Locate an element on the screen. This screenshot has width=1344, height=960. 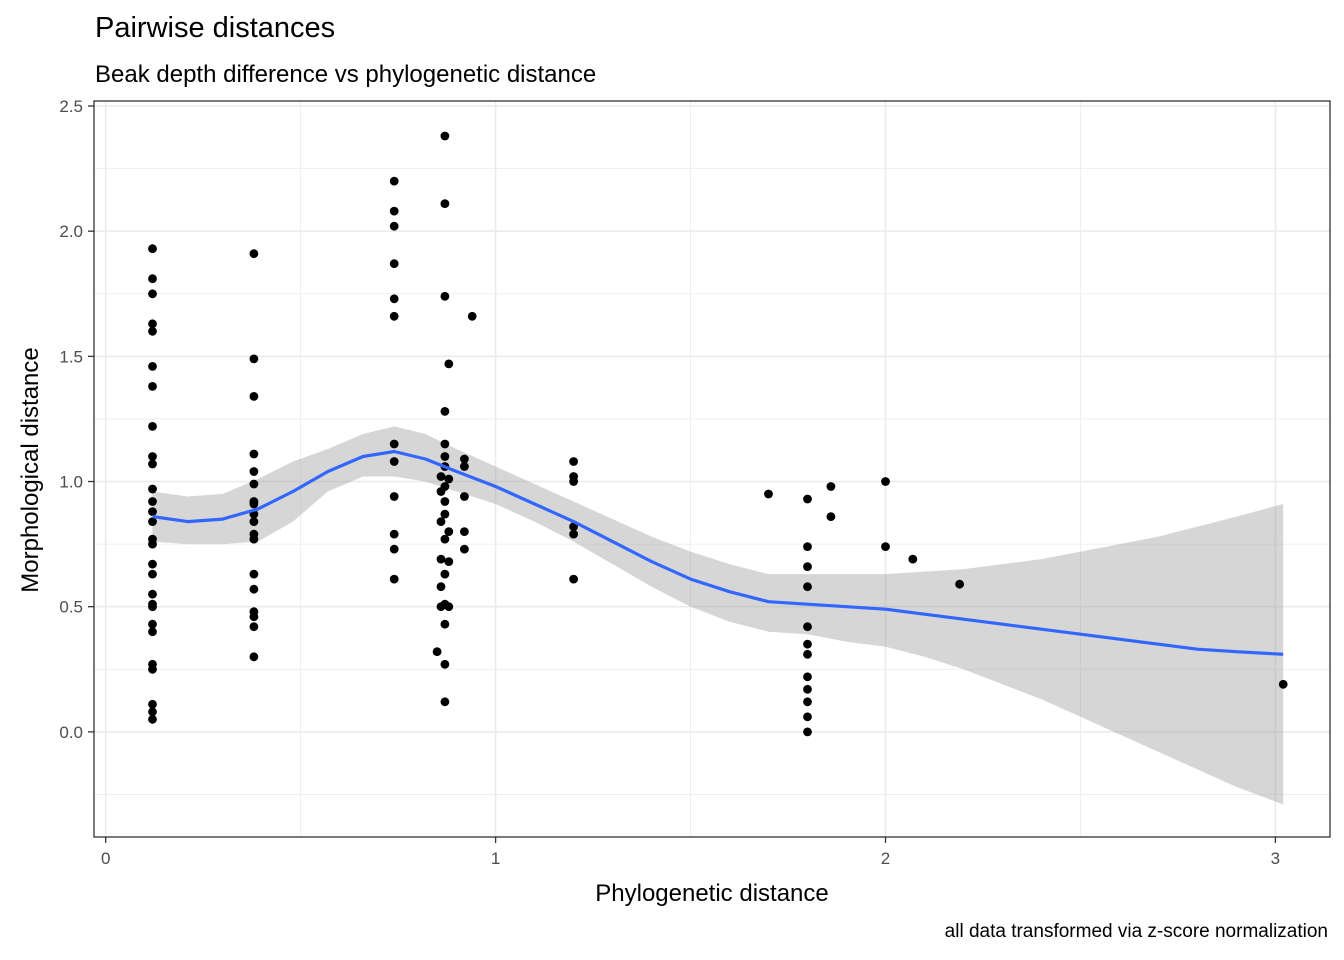
y-tick-label: 0.5 is located at coordinates (71, 607).